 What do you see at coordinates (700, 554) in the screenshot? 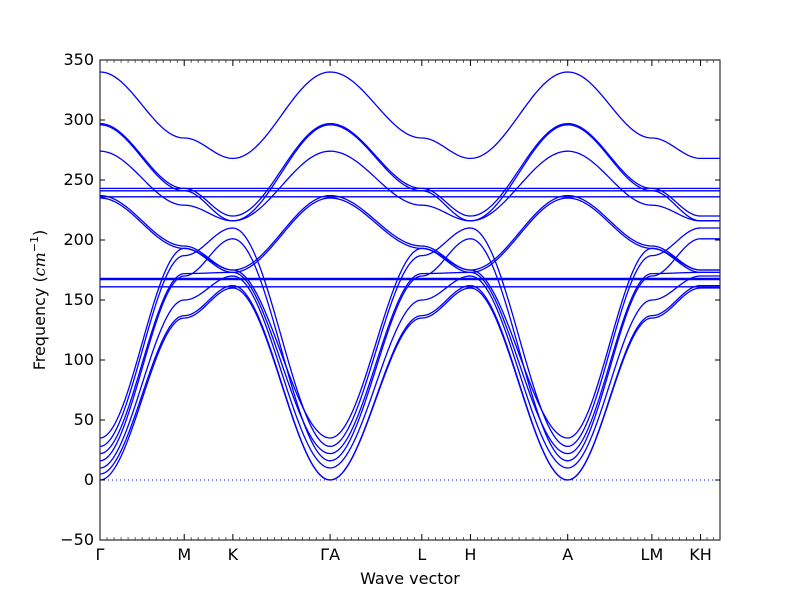
I see `x-tick-label: KH` at bounding box center [700, 554].